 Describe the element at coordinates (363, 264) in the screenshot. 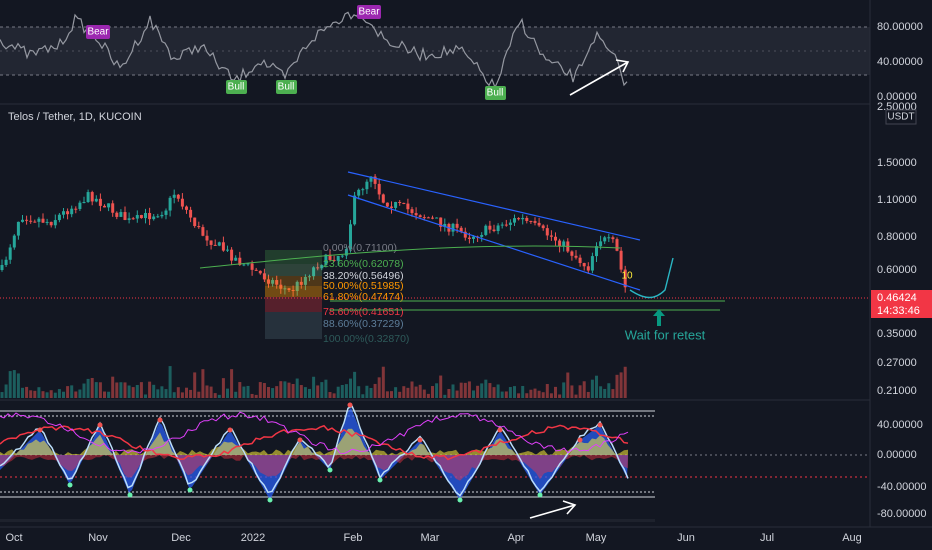

I see `fib-label: 23.60%(0.62078)` at that location.